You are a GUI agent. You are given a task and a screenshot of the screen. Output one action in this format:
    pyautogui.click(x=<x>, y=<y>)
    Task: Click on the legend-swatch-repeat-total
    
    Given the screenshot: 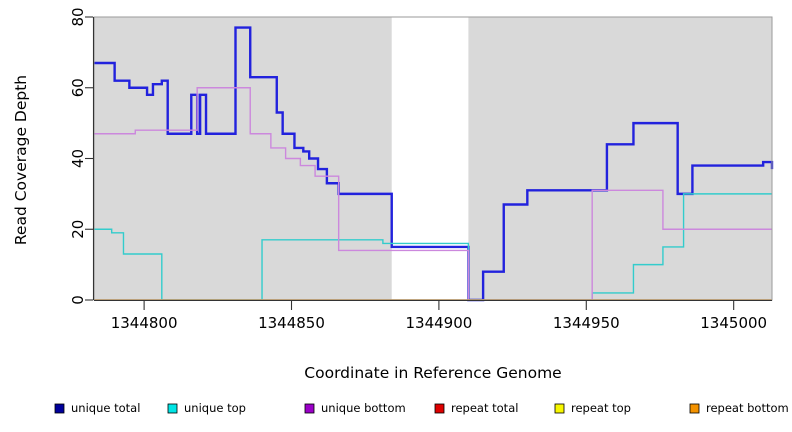 What is the action you would take?
    pyautogui.click(x=439, y=408)
    